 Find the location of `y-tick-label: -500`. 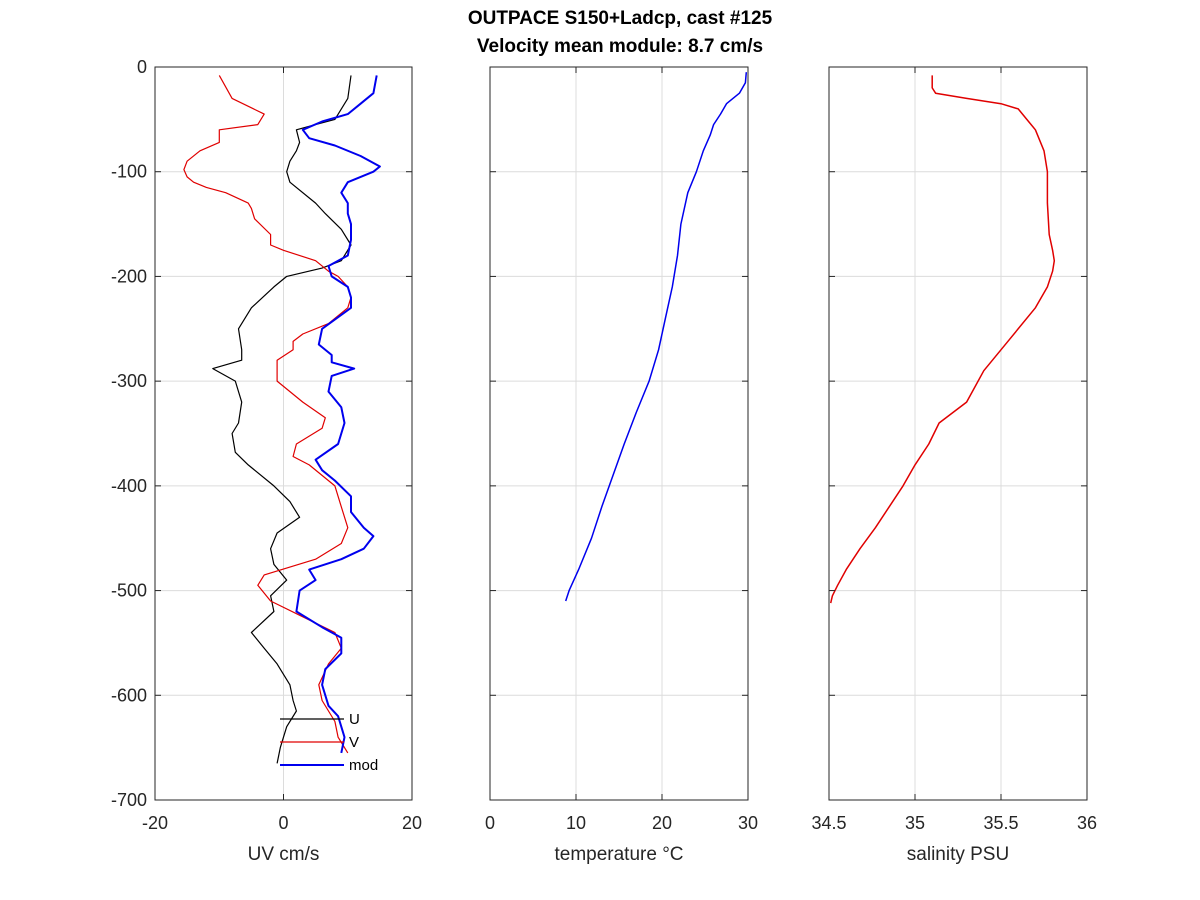

y-tick-label: -500 is located at coordinates (129, 591).